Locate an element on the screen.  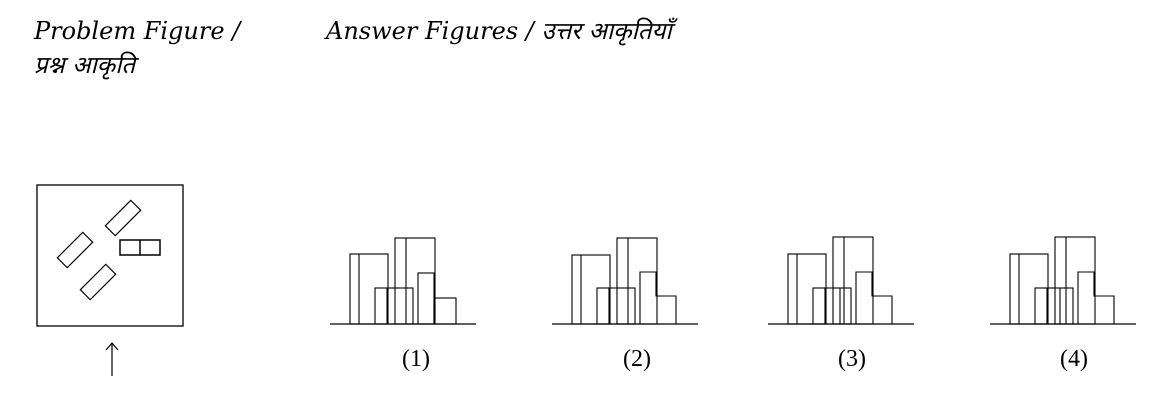
building-step-right is located at coordinates (426, 298).